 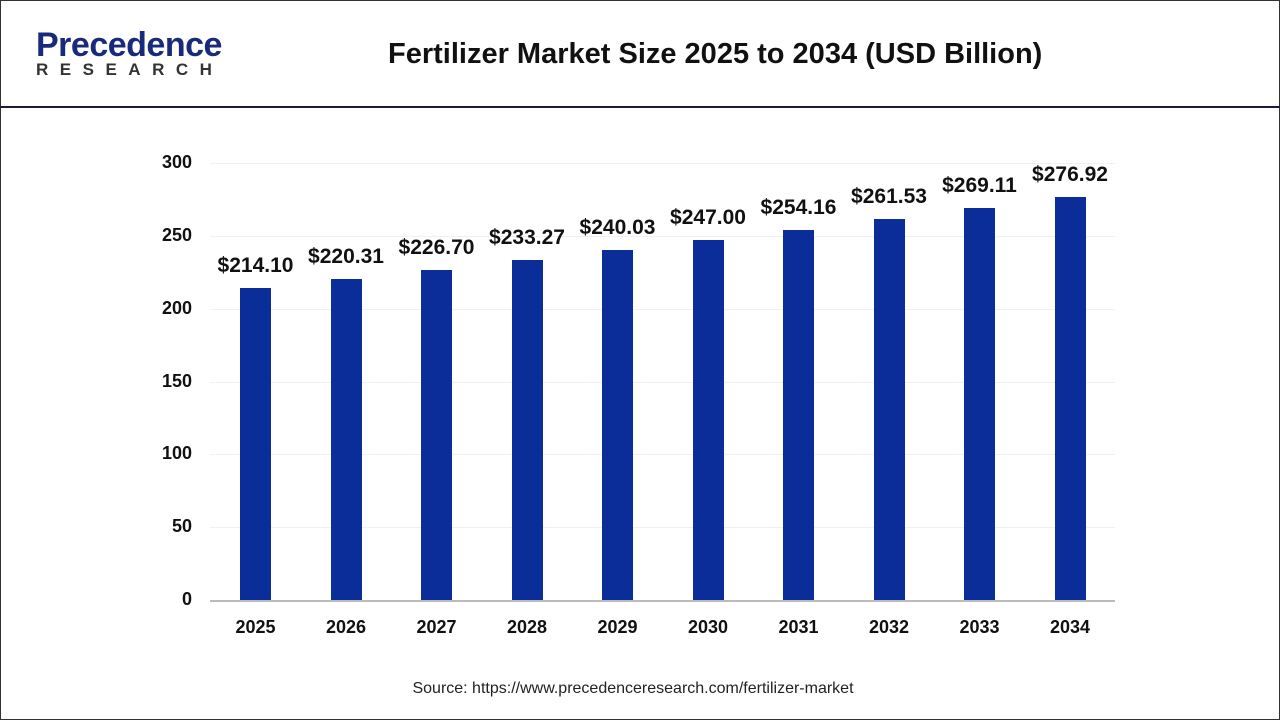 I want to click on precedence-research-logo: Precedence RESEARCH, so click(x=130, y=56).